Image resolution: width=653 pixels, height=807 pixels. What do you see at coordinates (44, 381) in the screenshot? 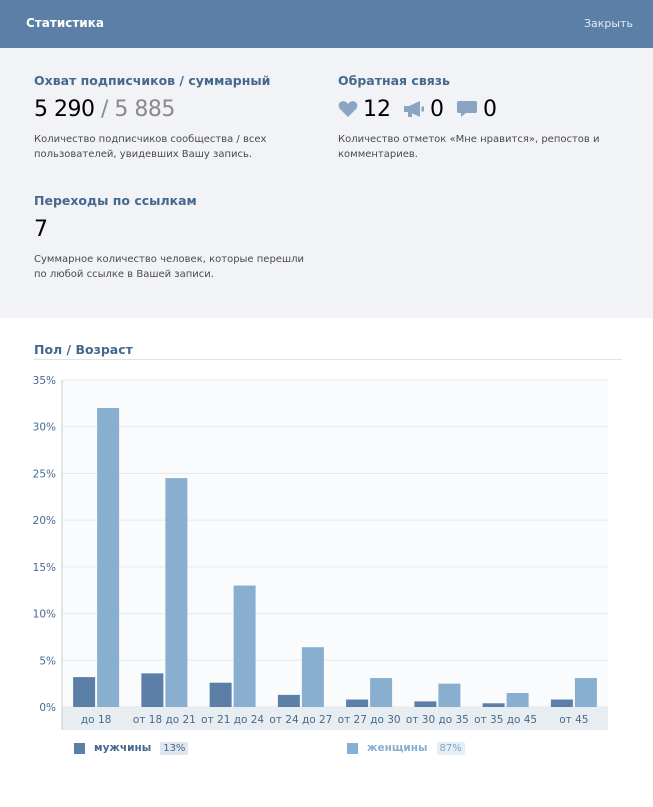
I see `y-tick-label: 35%` at bounding box center [44, 381].